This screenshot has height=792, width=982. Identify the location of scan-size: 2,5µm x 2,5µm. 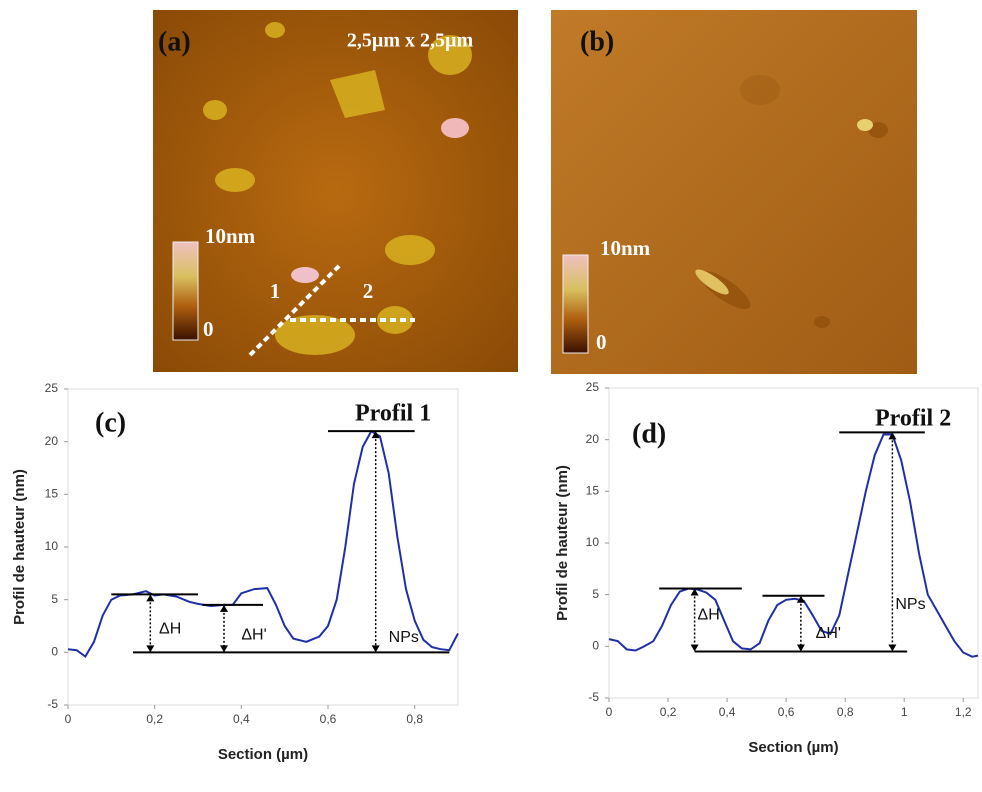
(410, 41).